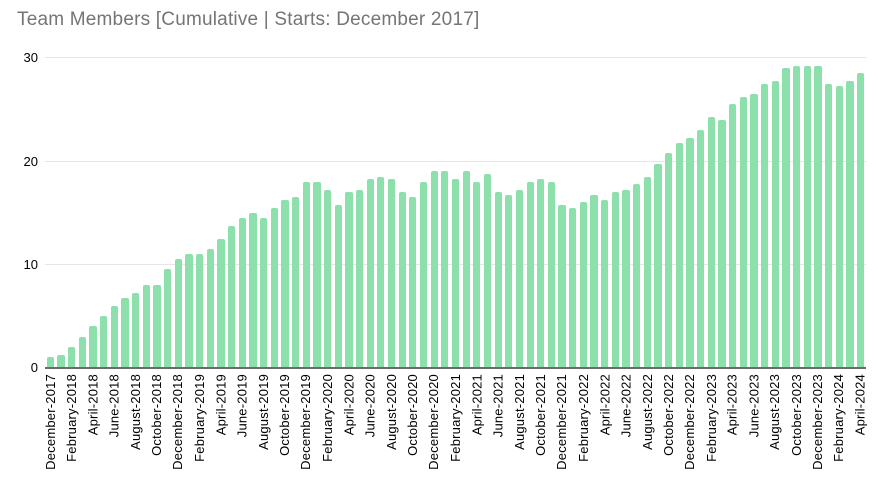 The image size is (874, 493). What do you see at coordinates (285, 283) in the screenshot?
I see `bar-October-2019` at bounding box center [285, 283].